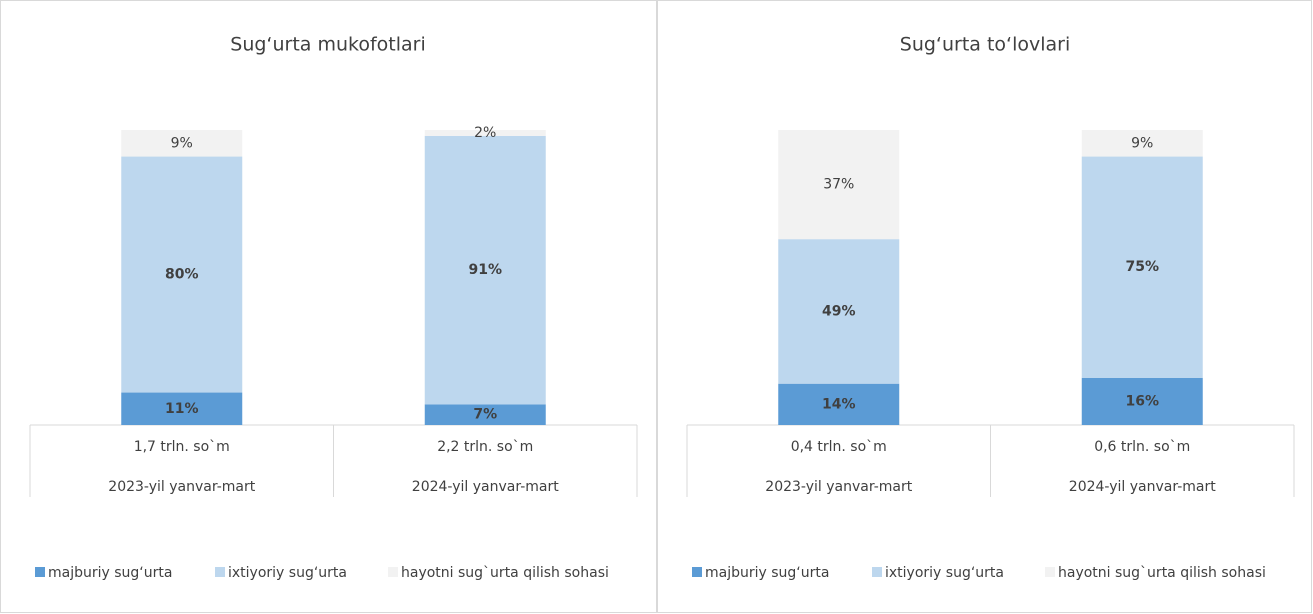  I want to click on chart-title: Sug‘urta to‘lovlari, so click(985, 45).